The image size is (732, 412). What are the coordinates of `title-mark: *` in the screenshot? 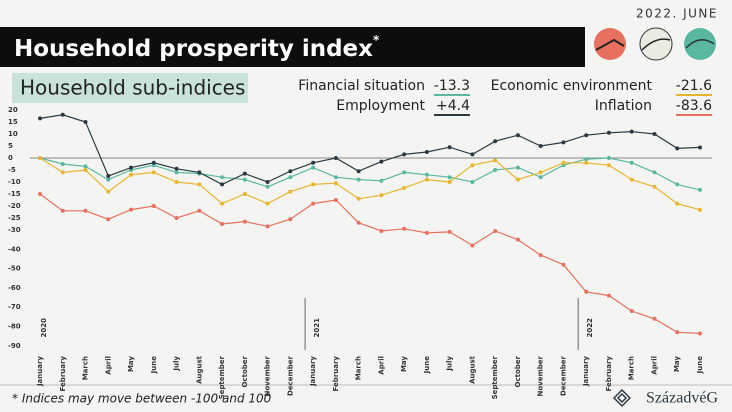 It's located at (376, 40).